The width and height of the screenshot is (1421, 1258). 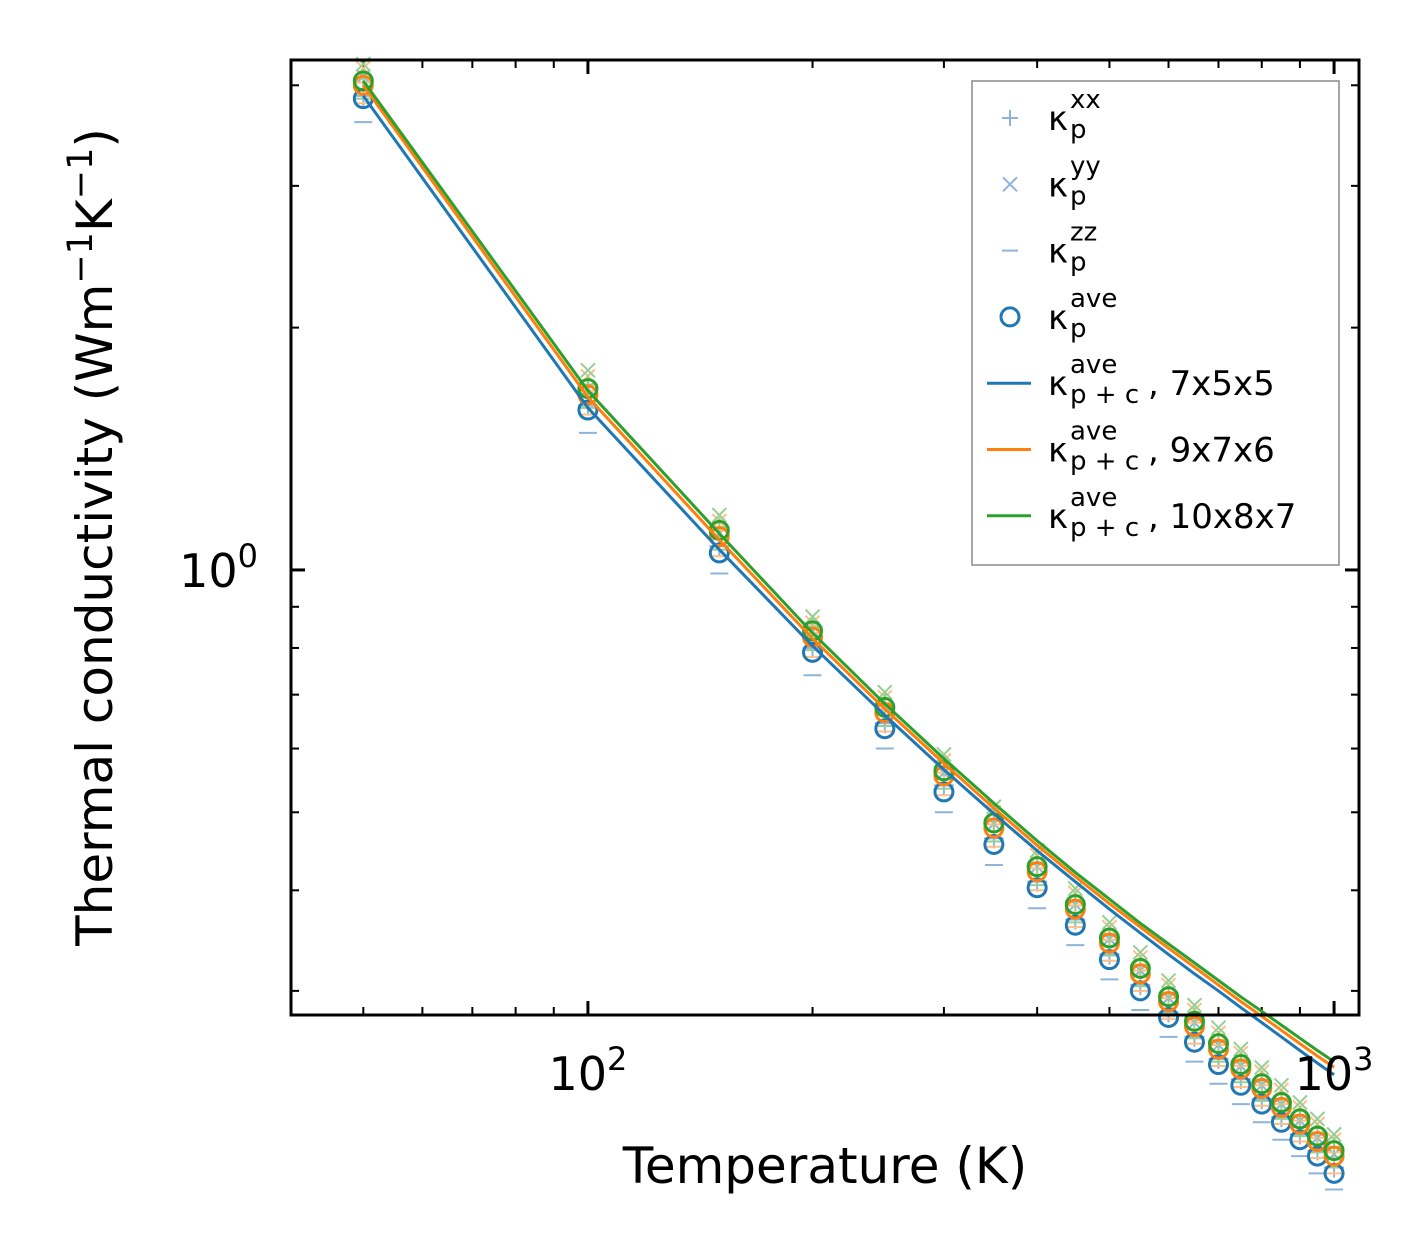 What do you see at coordinates (95, 615) in the screenshot?
I see `y-axis-label-main: Thermal conductivity (Wm` at bounding box center [95, 615].